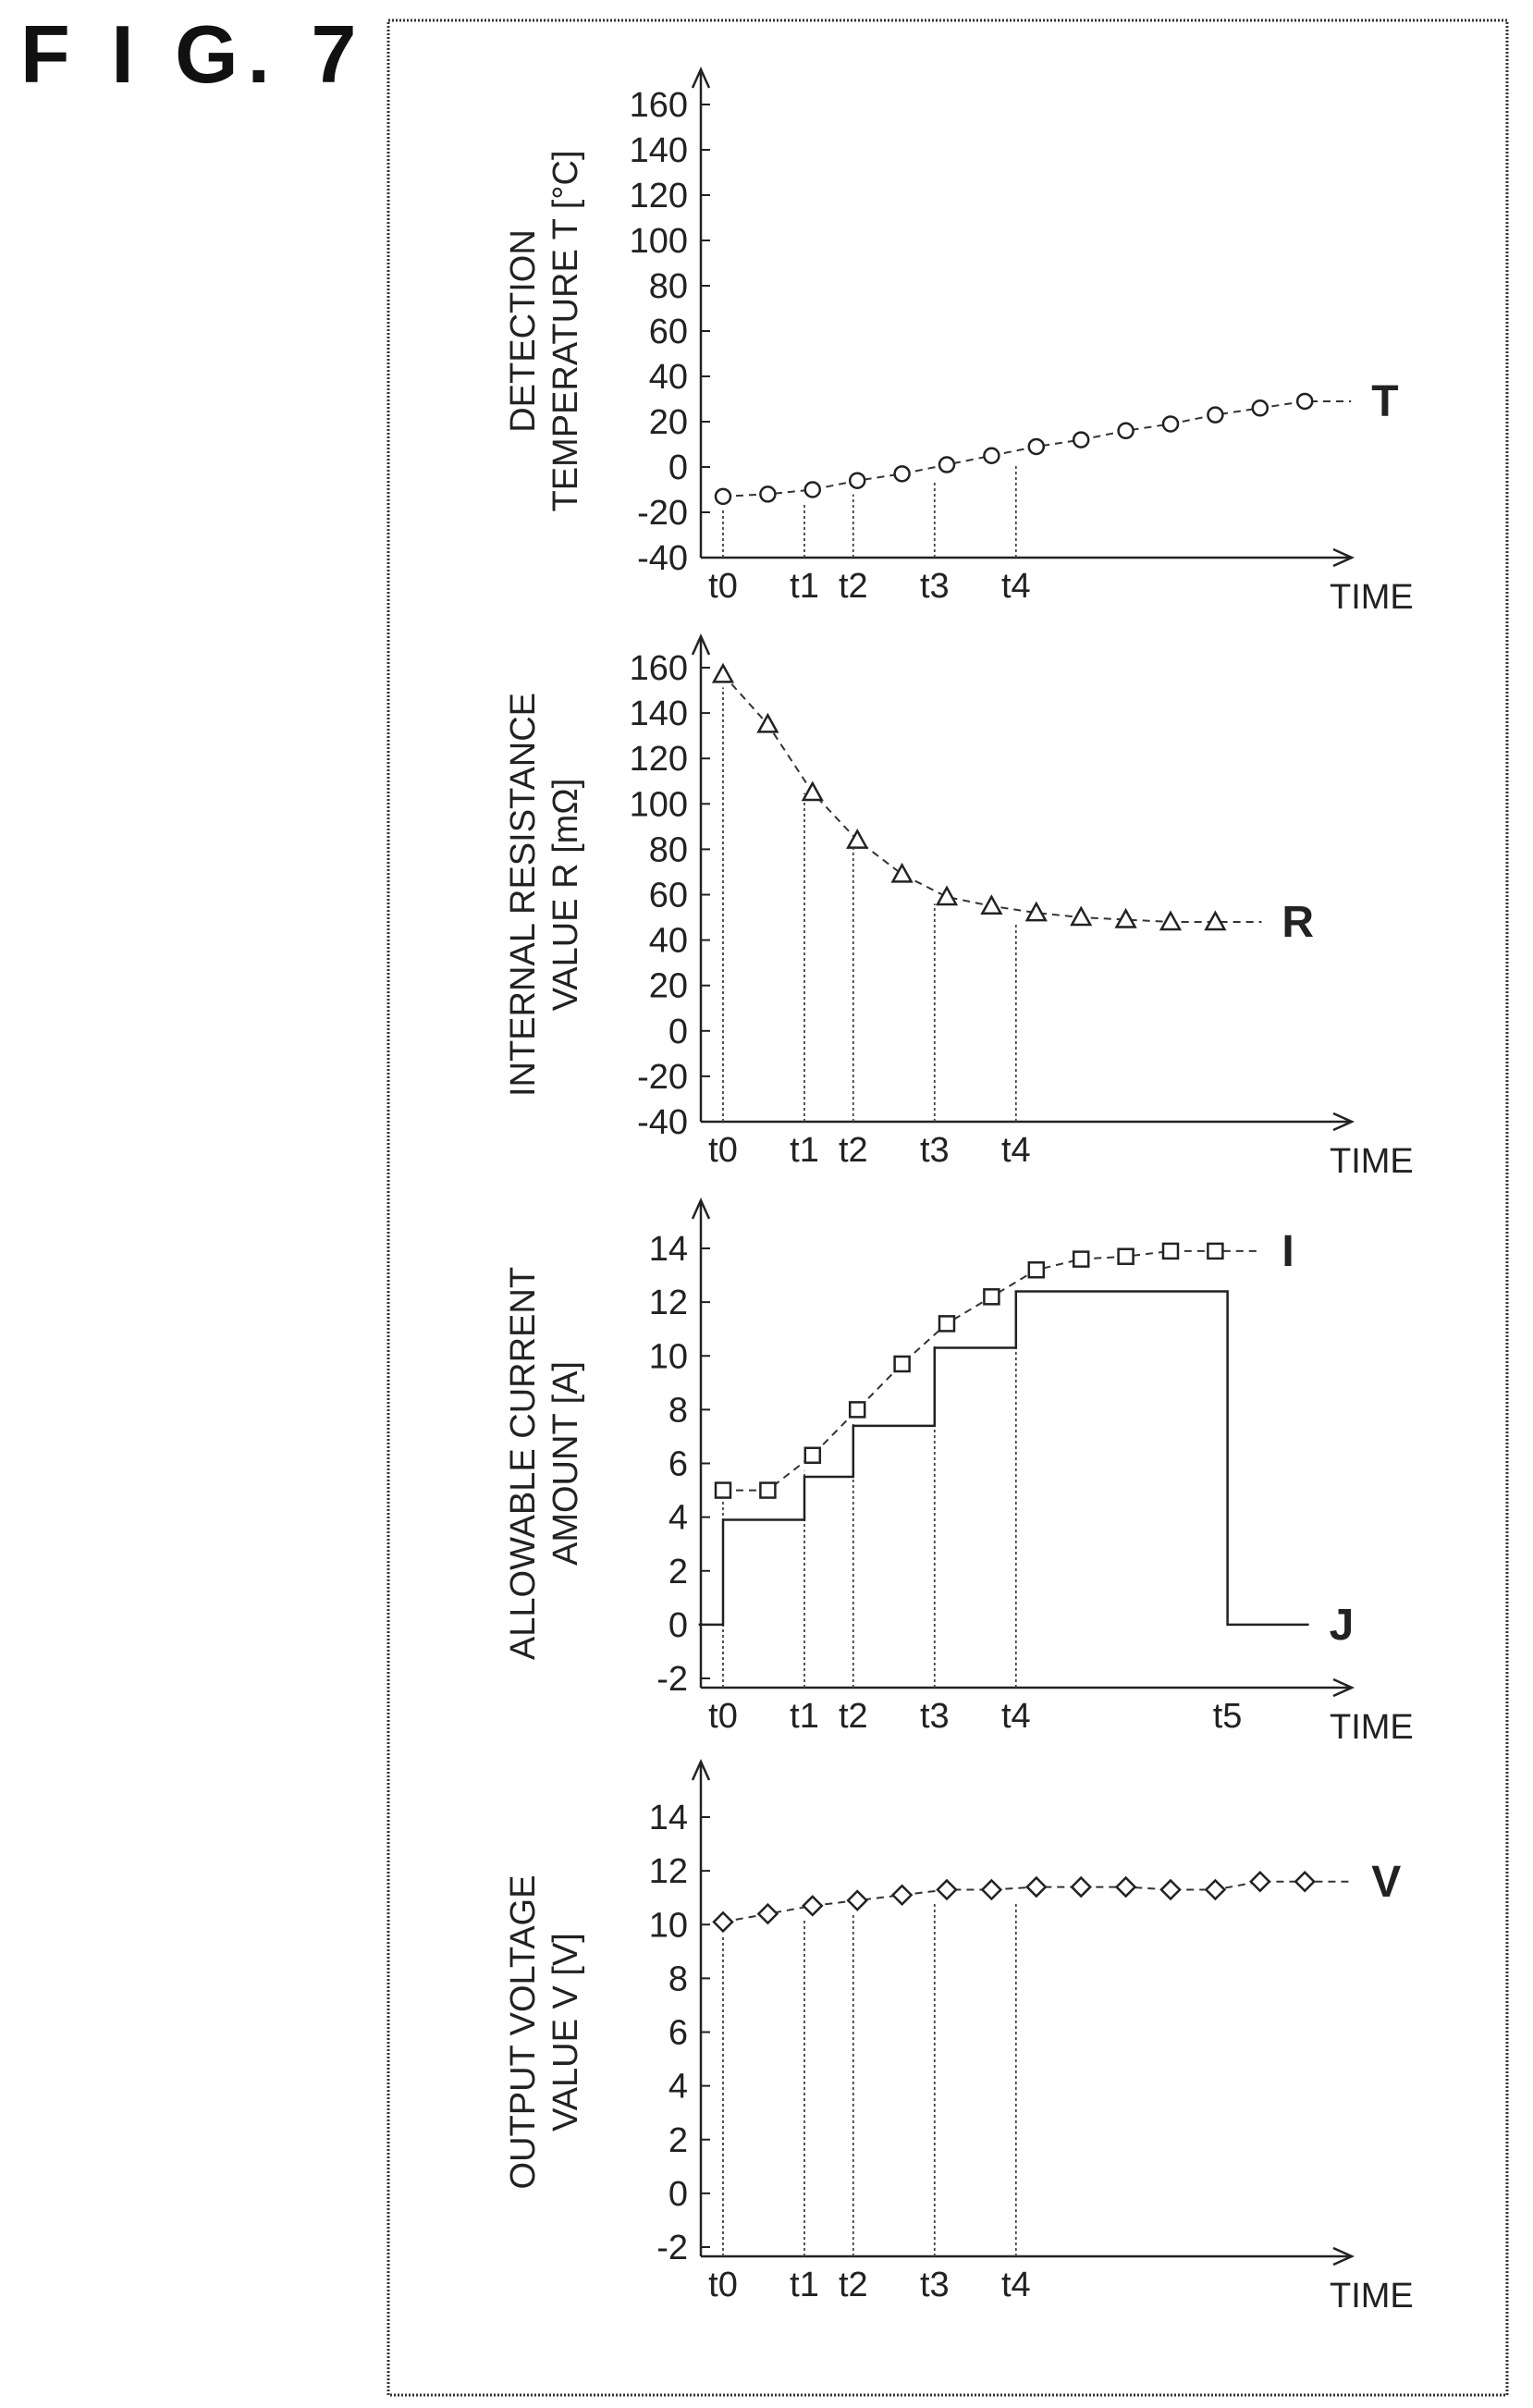  What do you see at coordinates (565, 895) in the screenshot?
I see `y-axis-title-line: VALUE R [mΩ]` at bounding box center [565, 895].